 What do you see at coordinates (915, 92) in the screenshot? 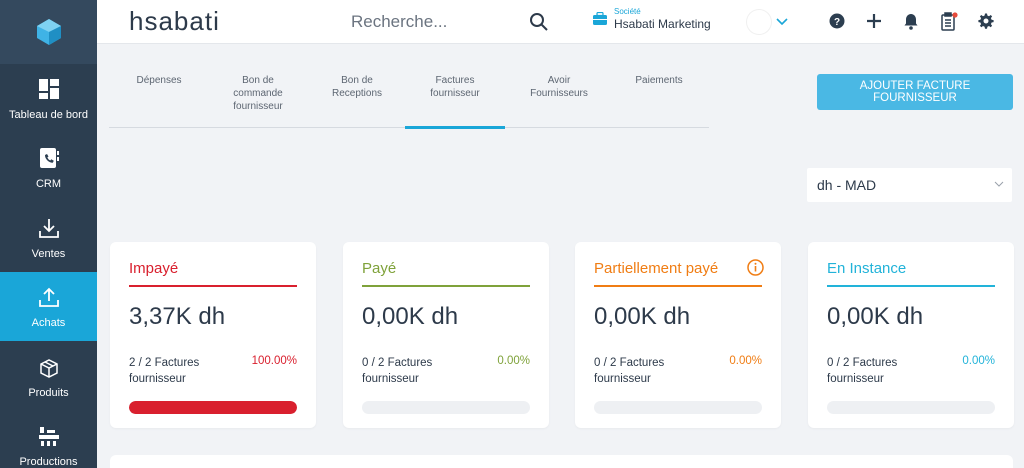
I see `add-invoice-button: AJOUTER FACTURE FOURNISSEUR` at bounding box center [915, 92].